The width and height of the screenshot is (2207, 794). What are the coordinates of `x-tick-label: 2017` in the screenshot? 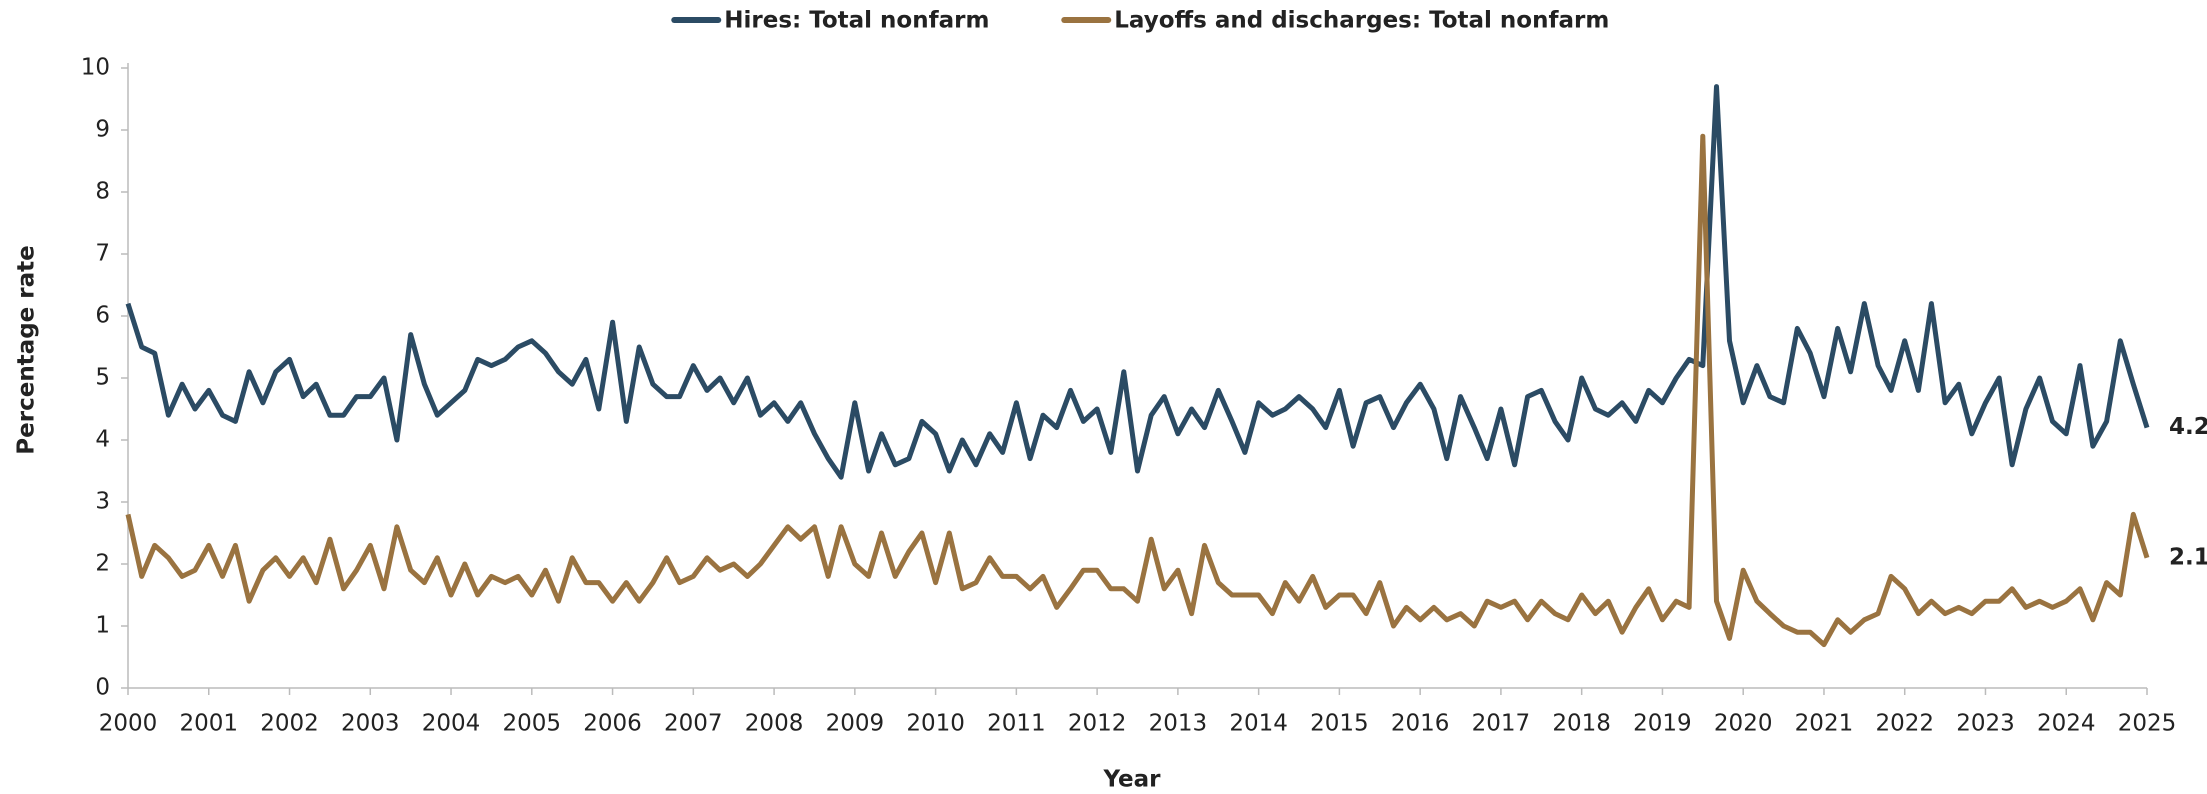 It's located at (1501, 724).